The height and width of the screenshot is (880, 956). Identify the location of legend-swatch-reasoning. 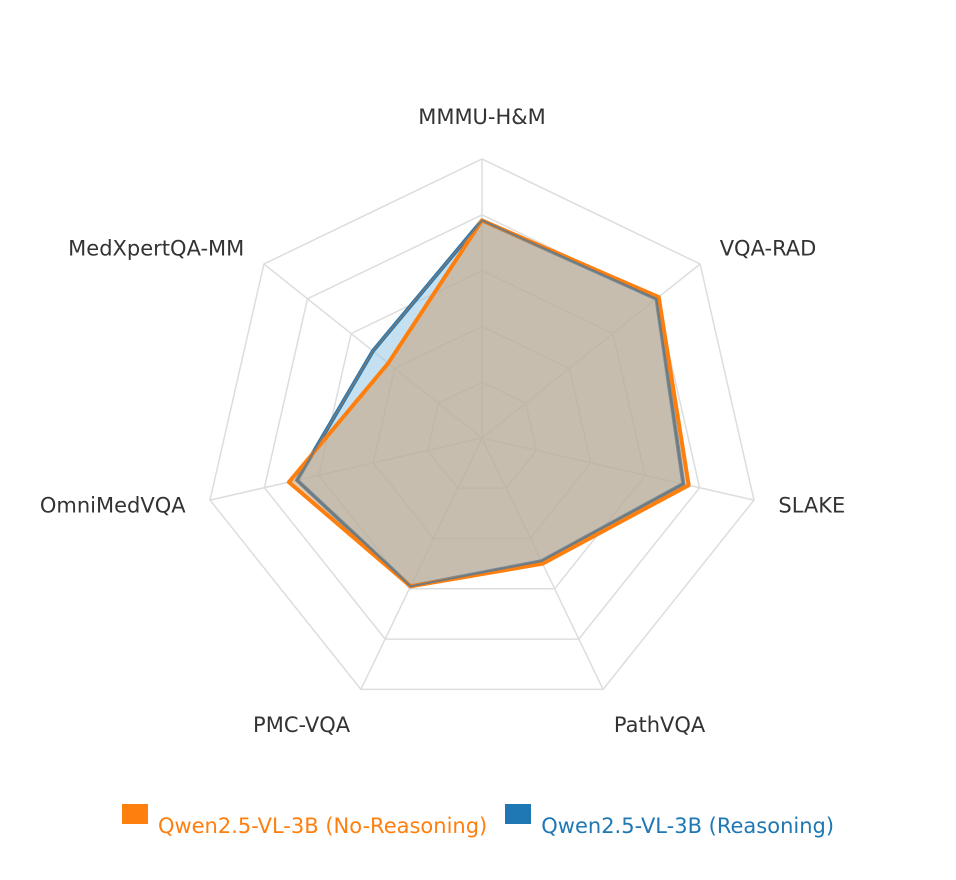
(518, 814).